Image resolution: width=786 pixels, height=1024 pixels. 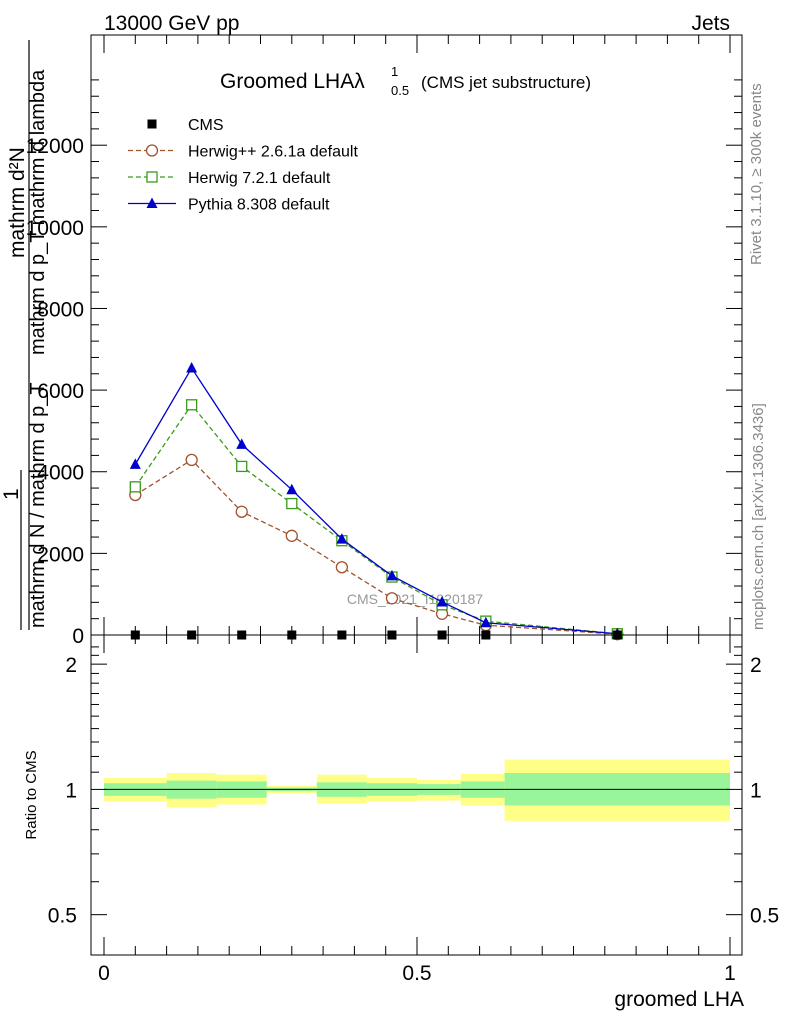 I want to click on legend-label: CMS, so click(x=206, y=125).